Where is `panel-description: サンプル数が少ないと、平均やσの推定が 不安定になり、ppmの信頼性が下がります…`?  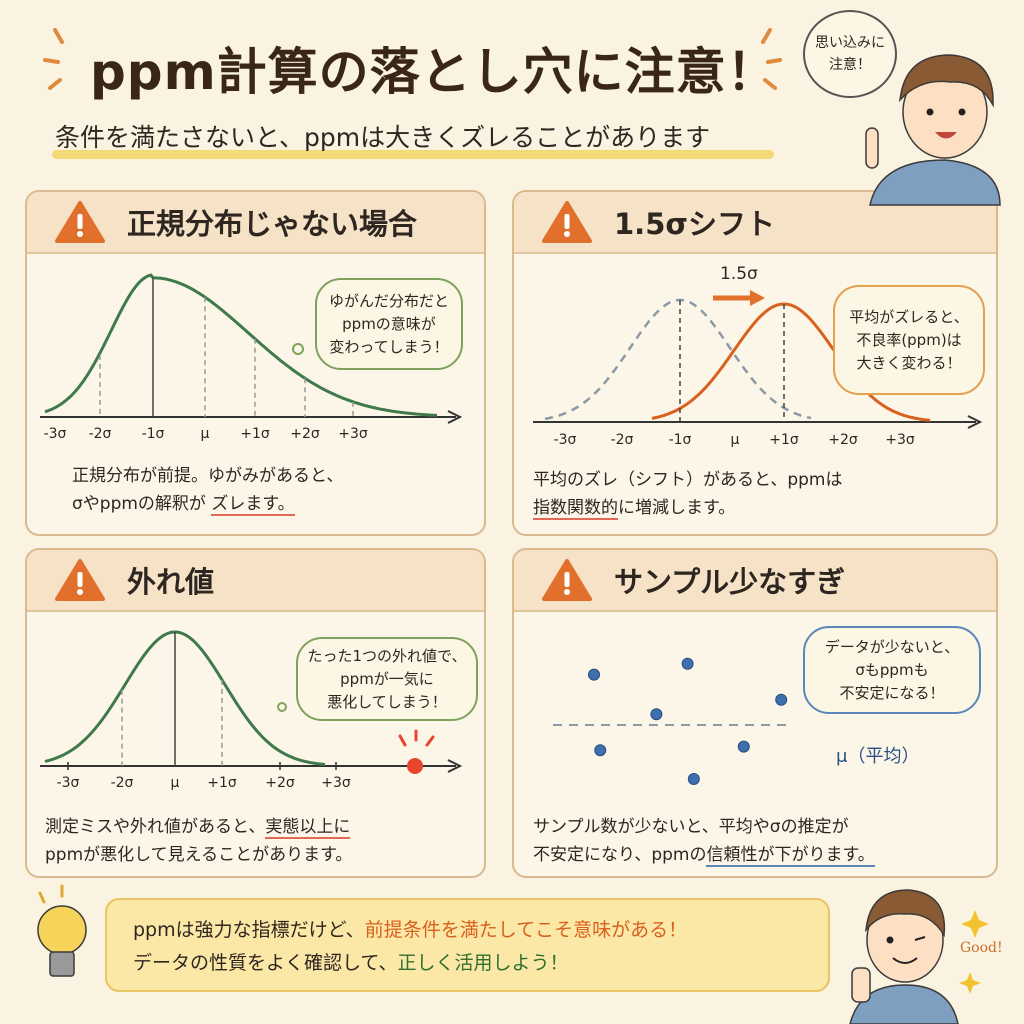 panel-description: サンプル数が少ないと、平均やσの推定が 不安定になり、ppmの信頼性が下がります… is located at coordinates (704, 842).